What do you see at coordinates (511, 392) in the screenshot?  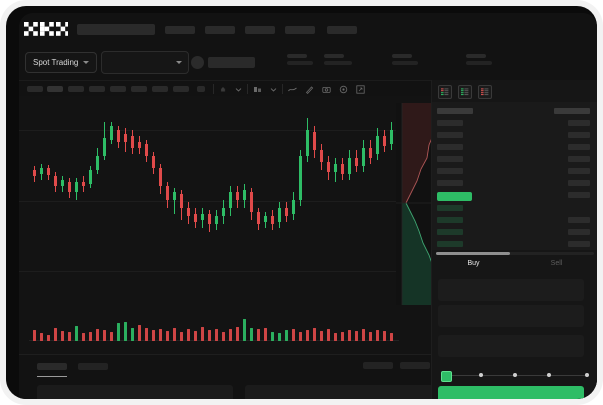 I see `submit-buy-button` at bounding box center [511, 392].